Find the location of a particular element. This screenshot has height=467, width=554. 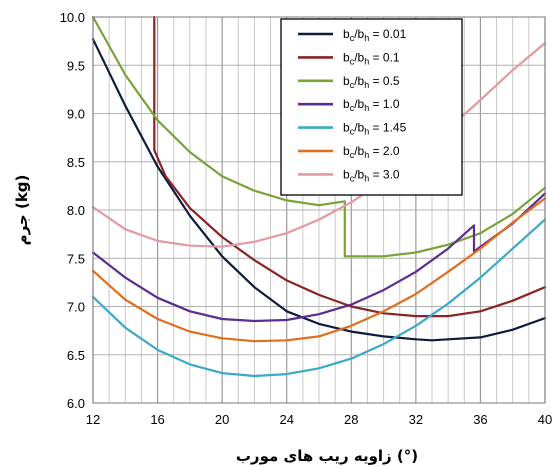

x-axis-ticks: 12 16 20 24 28 32 36 40 is located at coordinates (319, 419).